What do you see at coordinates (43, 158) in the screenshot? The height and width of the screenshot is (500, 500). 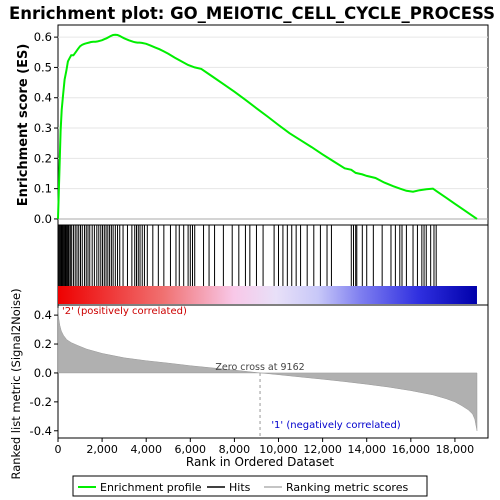 I see `es-y-tick-label: 0.2` at bounding box center [43, 158].